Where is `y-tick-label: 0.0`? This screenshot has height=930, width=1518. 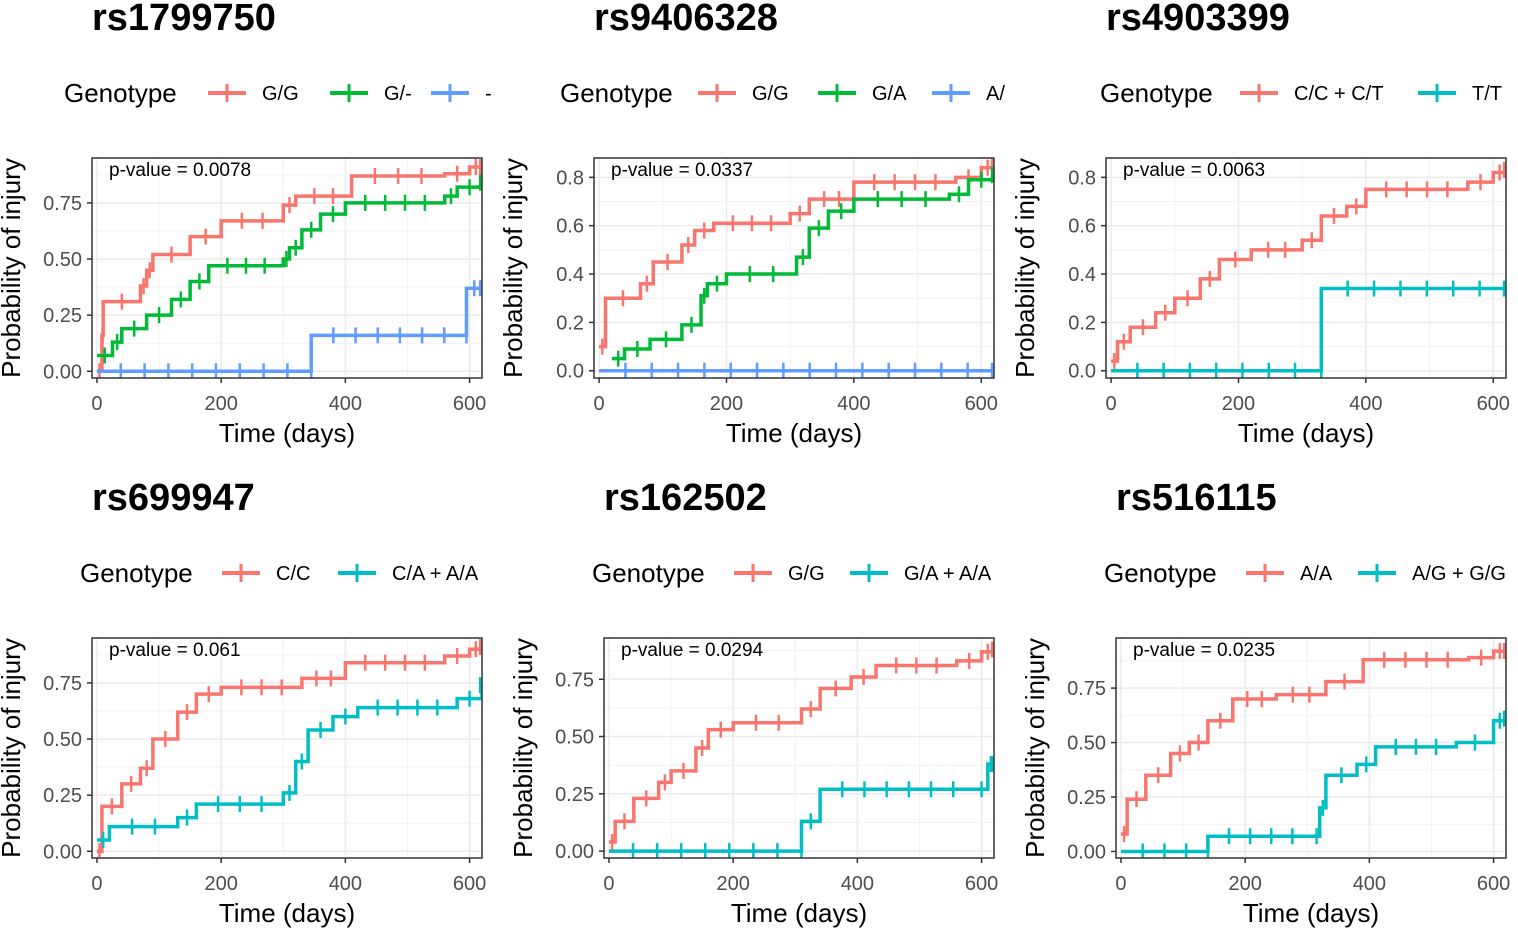 y-tick-label: 0.0 is located at coordinates (570, 372).